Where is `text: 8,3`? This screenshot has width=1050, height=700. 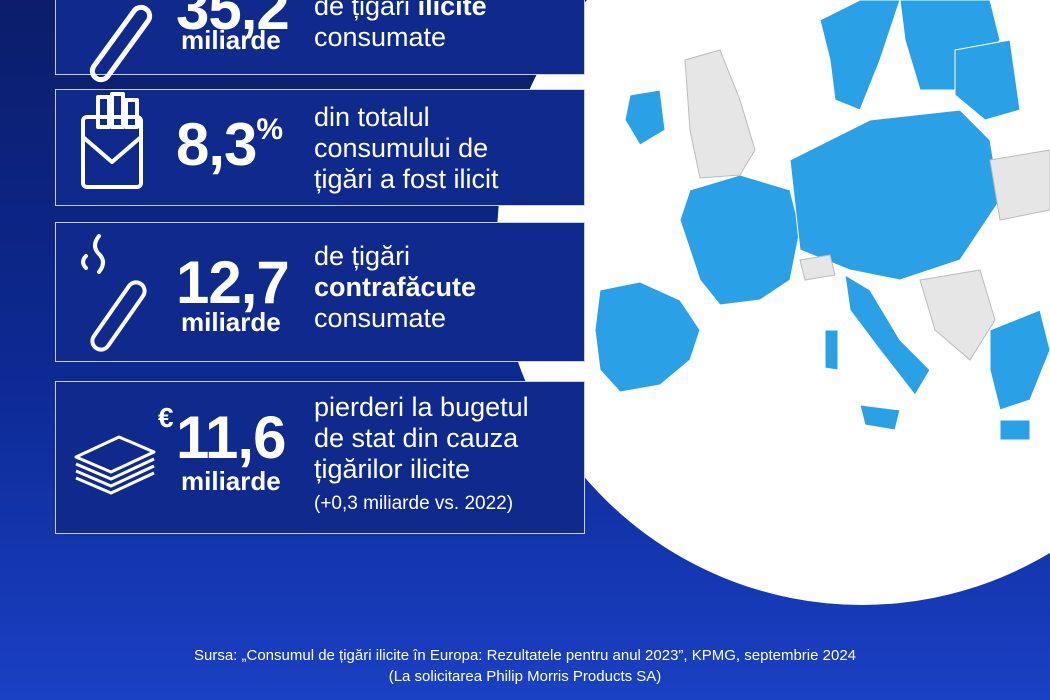
text: 8,3 is located at coordinates (216, 144).